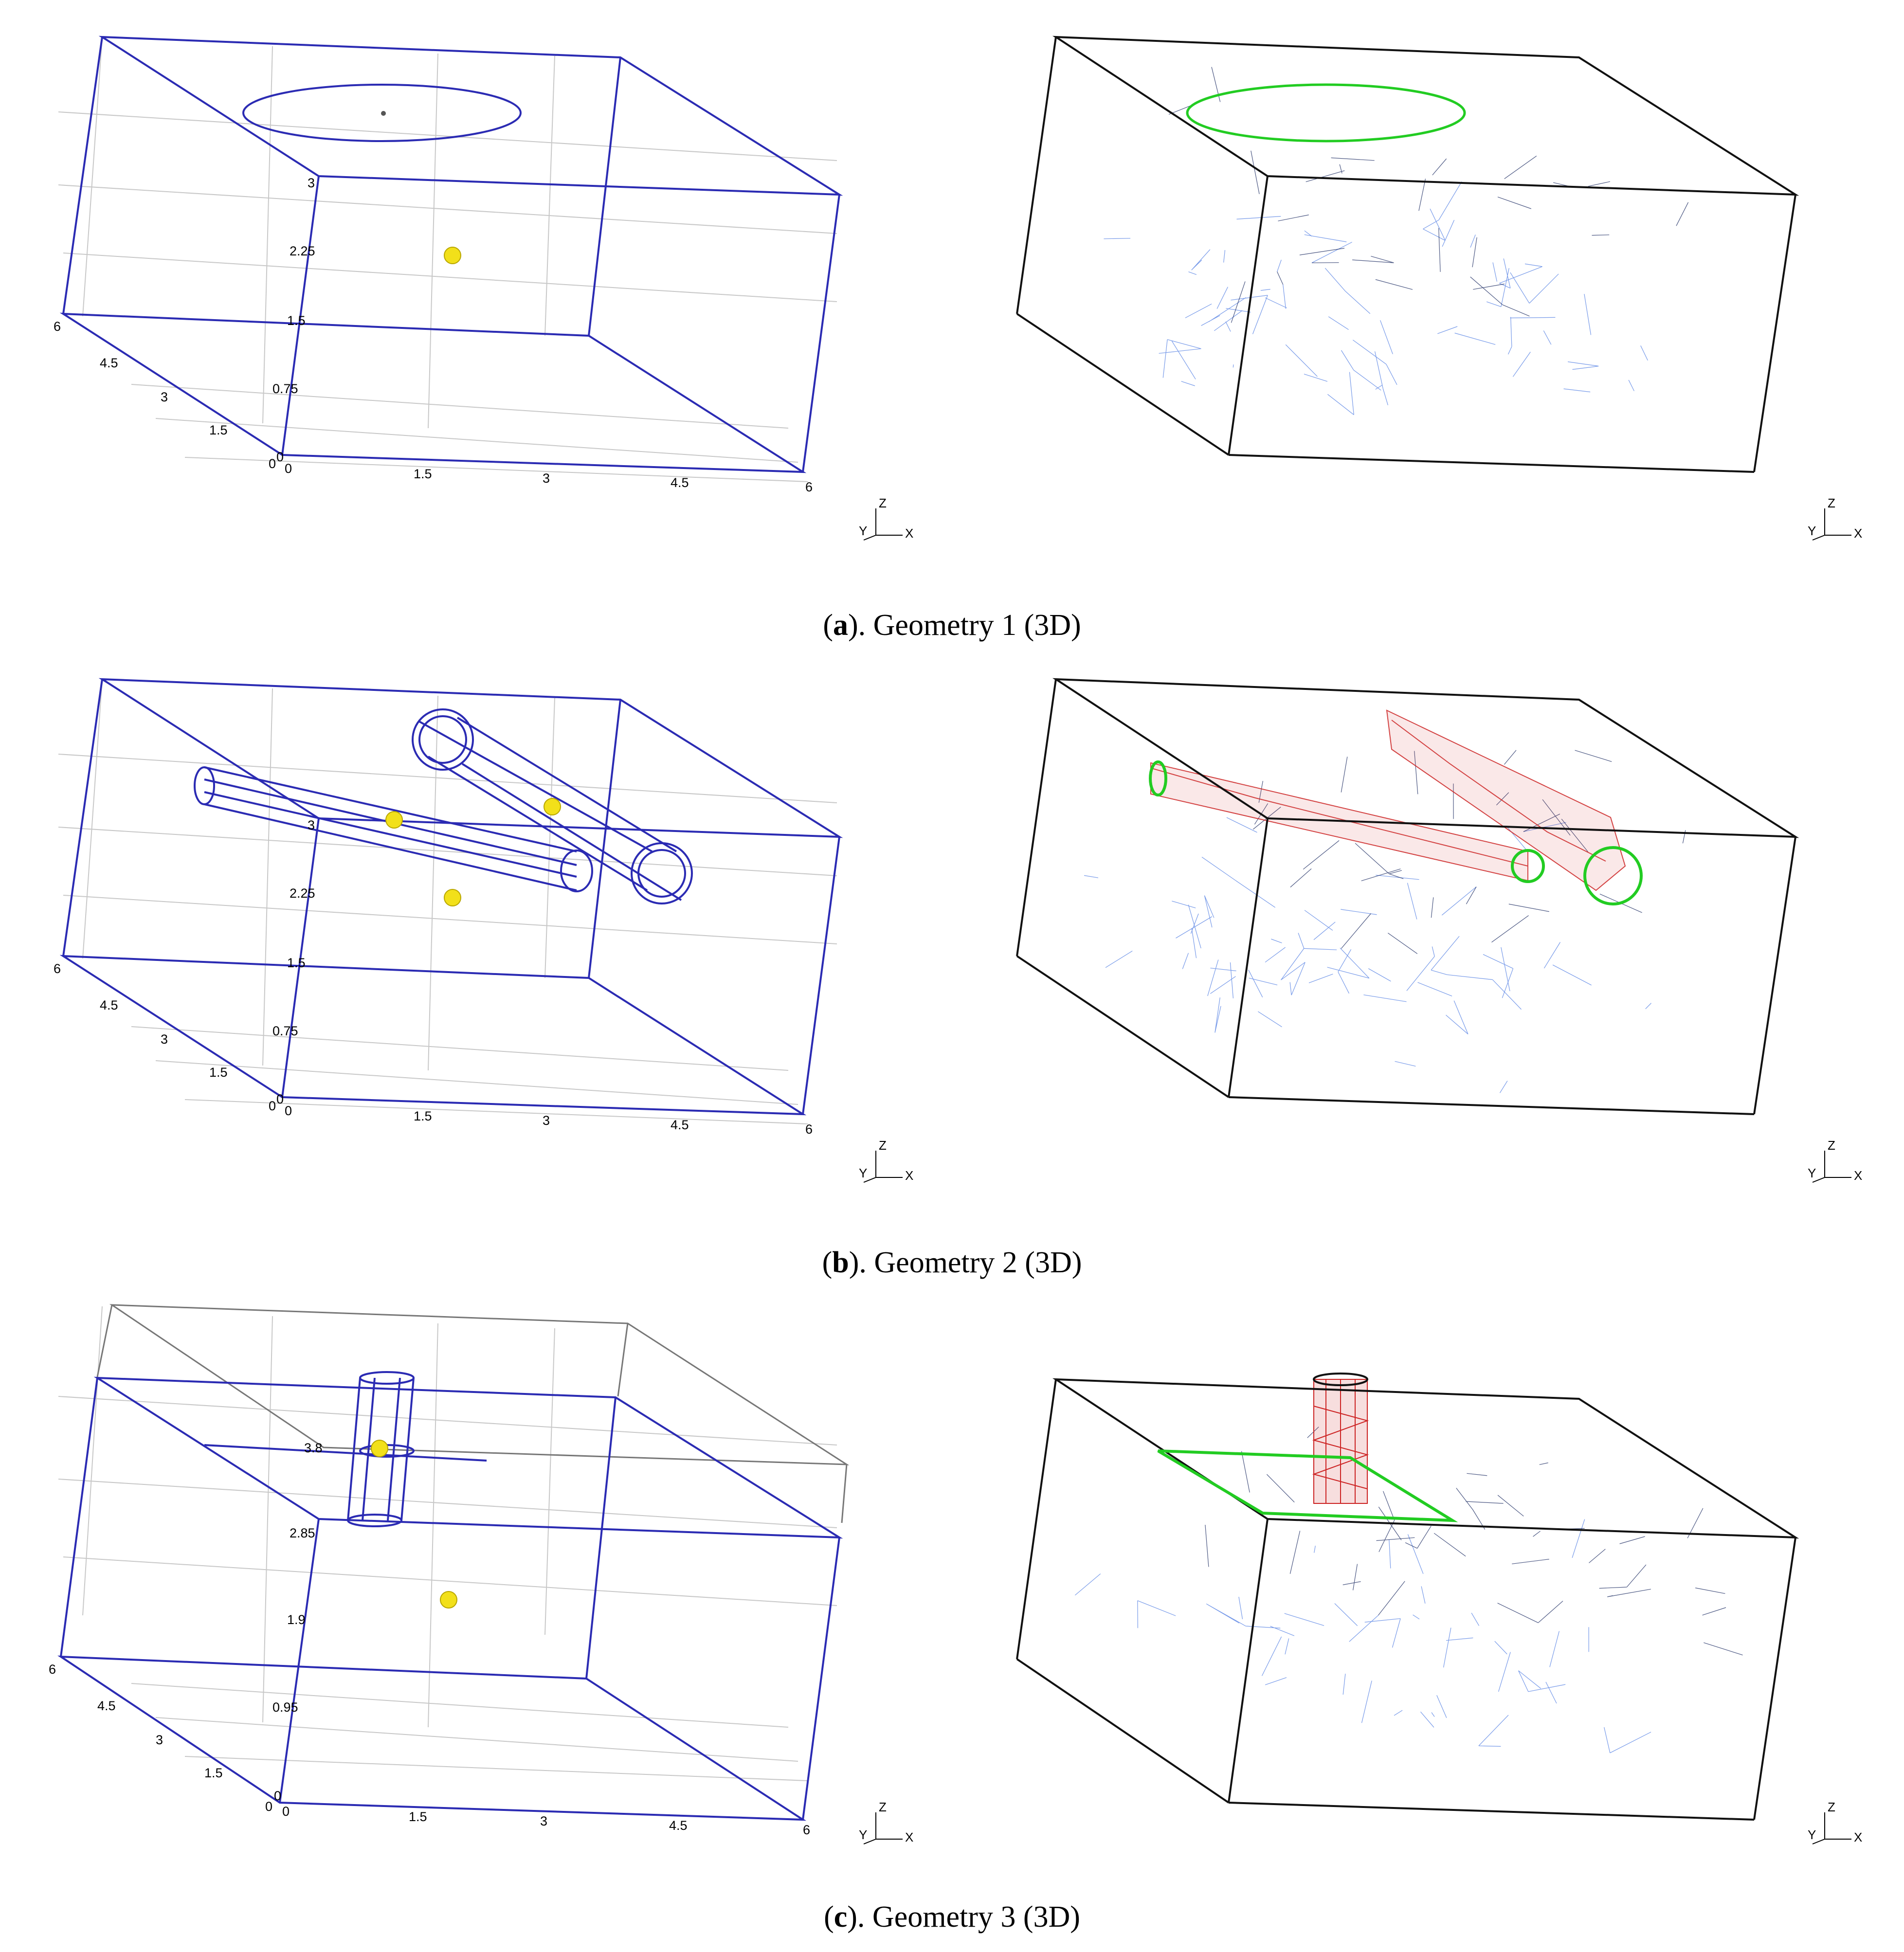  What do you see at coordinates (841, 625) in the screenshot?
I see `caption-letter: a` at bounding box center [841, 625].